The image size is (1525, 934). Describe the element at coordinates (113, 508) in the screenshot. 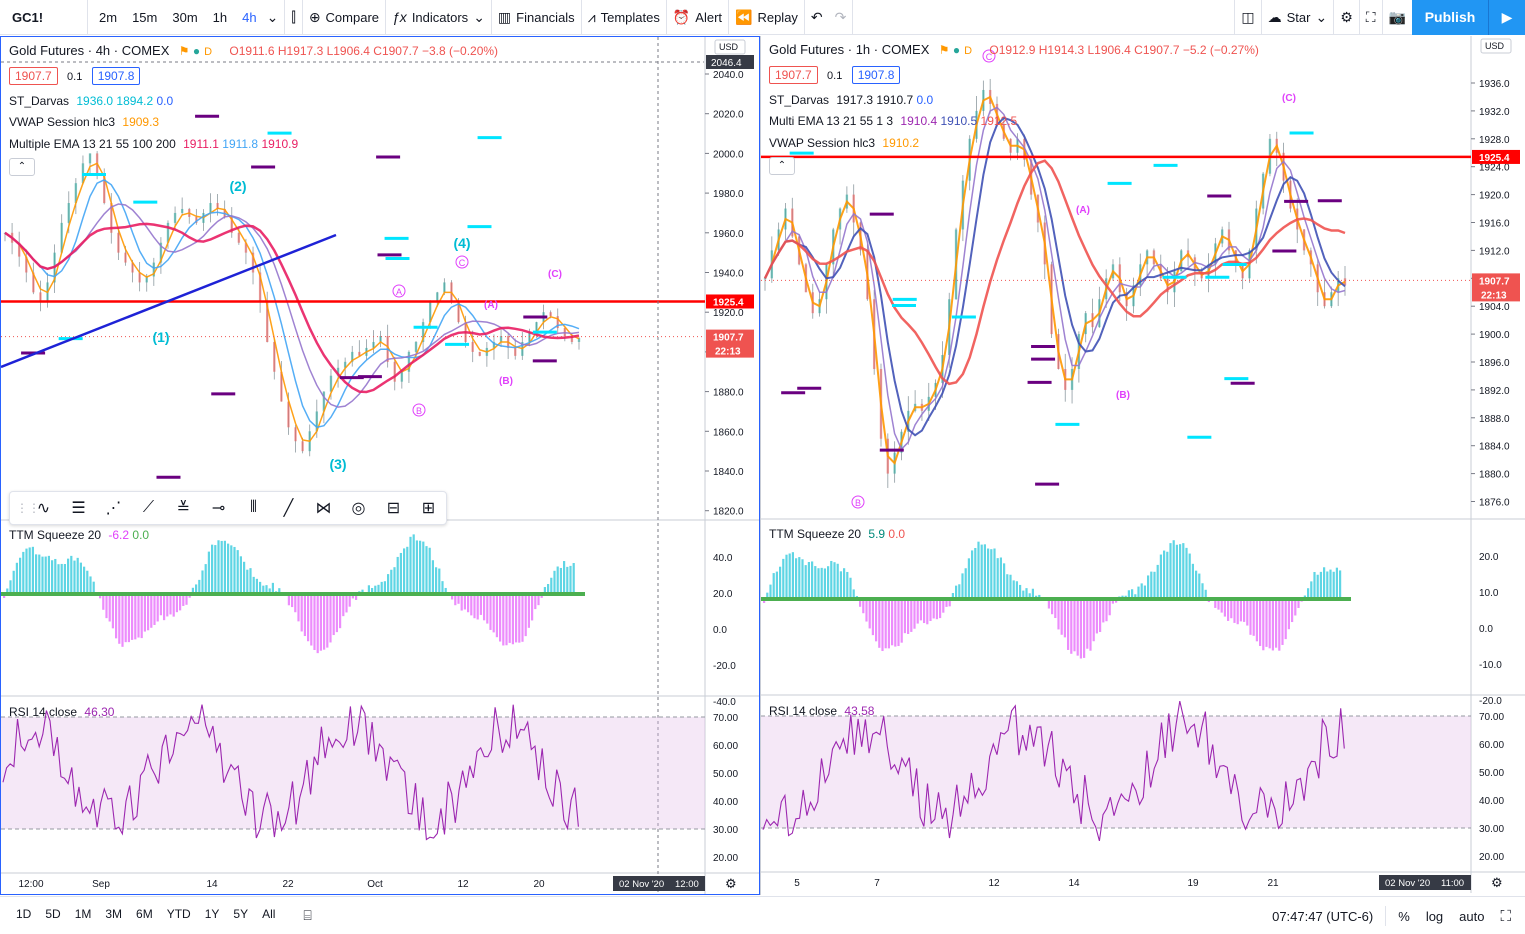

I see `elliott-impulse-icon: ⋰` at that location.